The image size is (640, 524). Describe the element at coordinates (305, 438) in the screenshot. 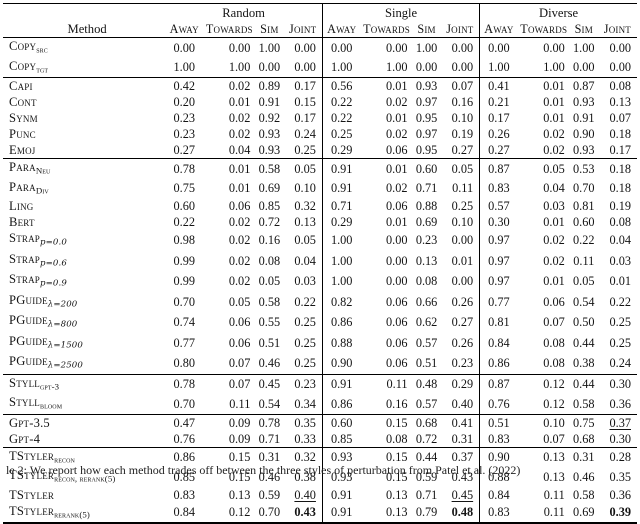

I see `metric-cell: 0.33` at that location.